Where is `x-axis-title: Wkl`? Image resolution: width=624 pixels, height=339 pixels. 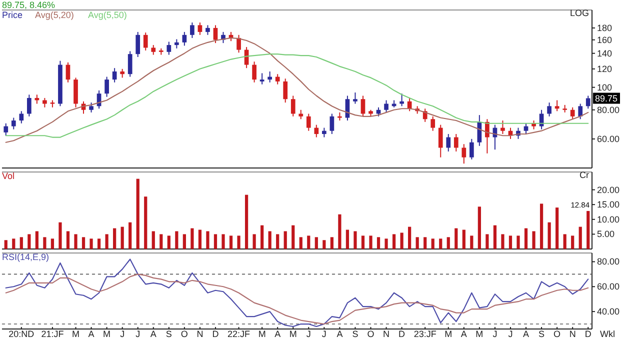 x-axis-title: Wkl is located at coordinates (607, 334).